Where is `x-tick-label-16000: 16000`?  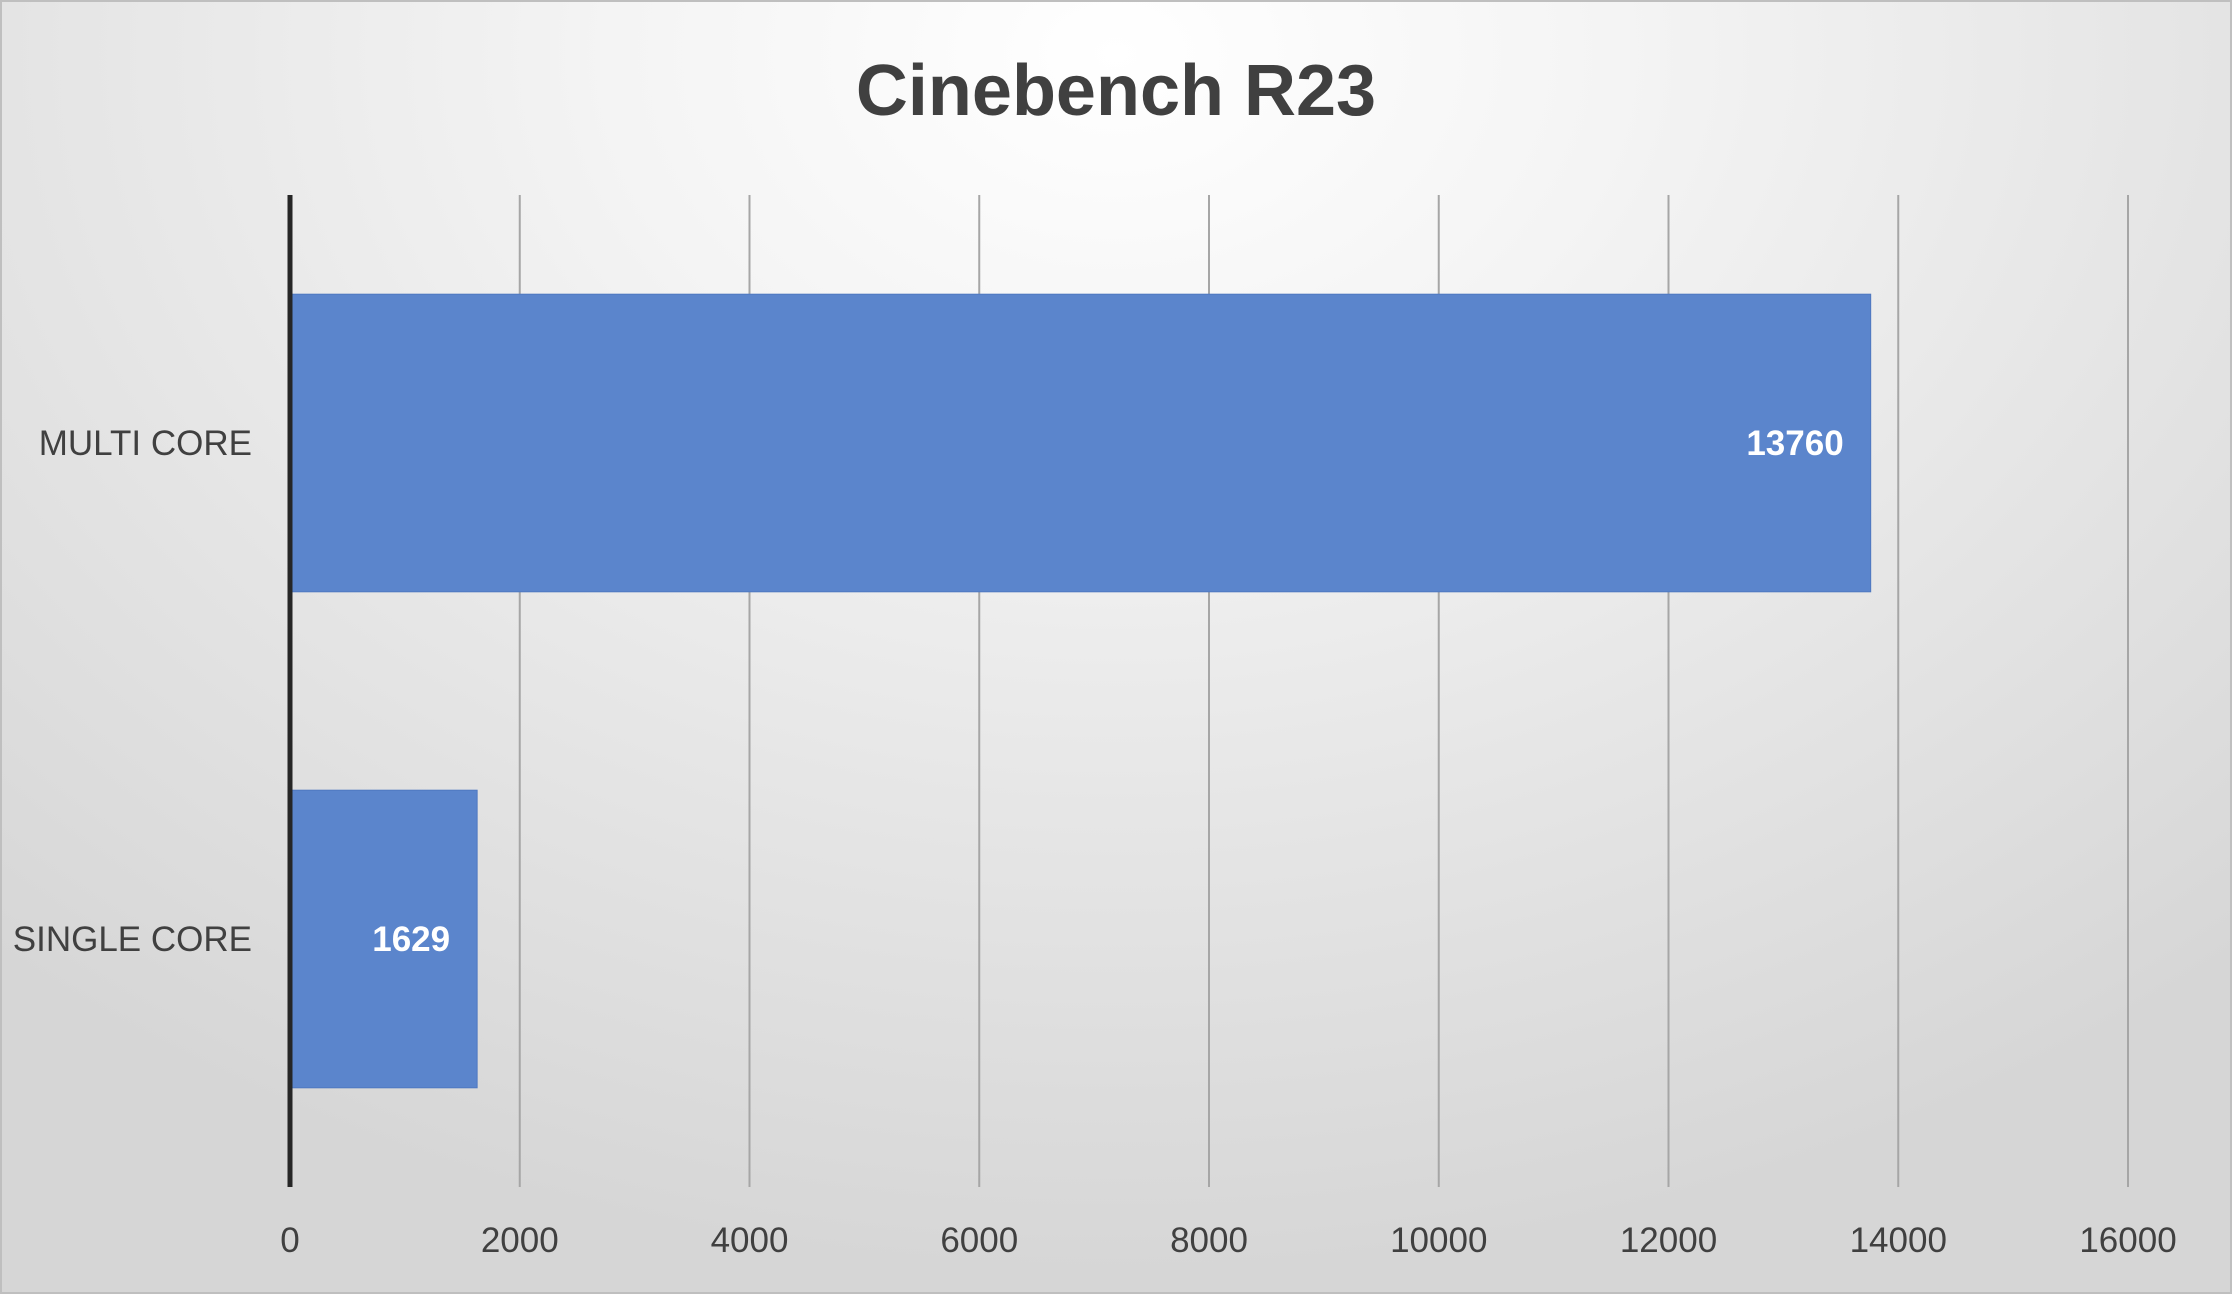 x-tick-label-16000: 16000 is located at coordinates (2127, 1240).